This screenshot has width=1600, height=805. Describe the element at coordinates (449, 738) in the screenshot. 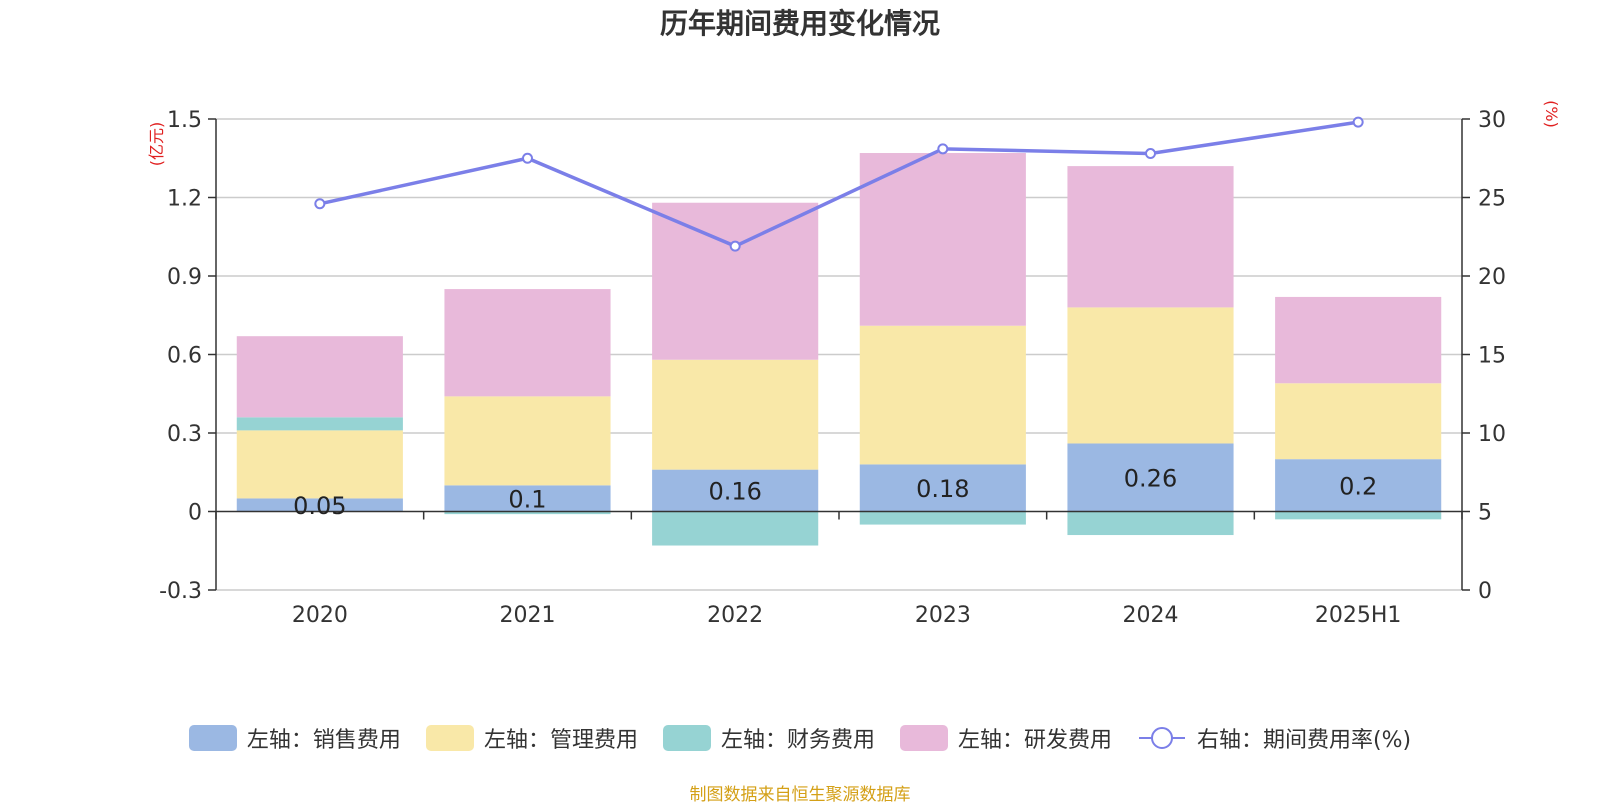

I see `legend-swatch-admin` at that location.